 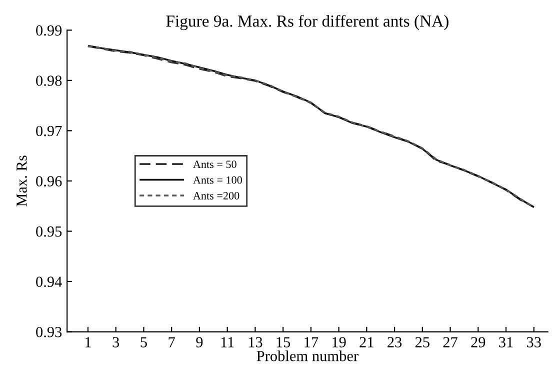 What do you see at coordinates (49, 282) in the screenshot?
I see `y-tick-label: 0.94` at bounding box center [49, 282].